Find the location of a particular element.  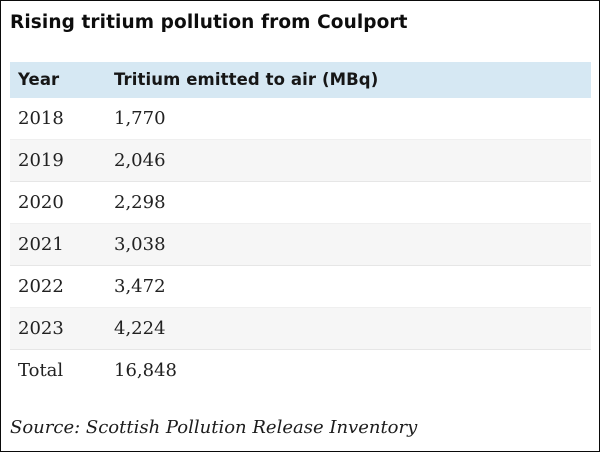

table-row: 2023 4,224 is located at coordinates (300, 328).